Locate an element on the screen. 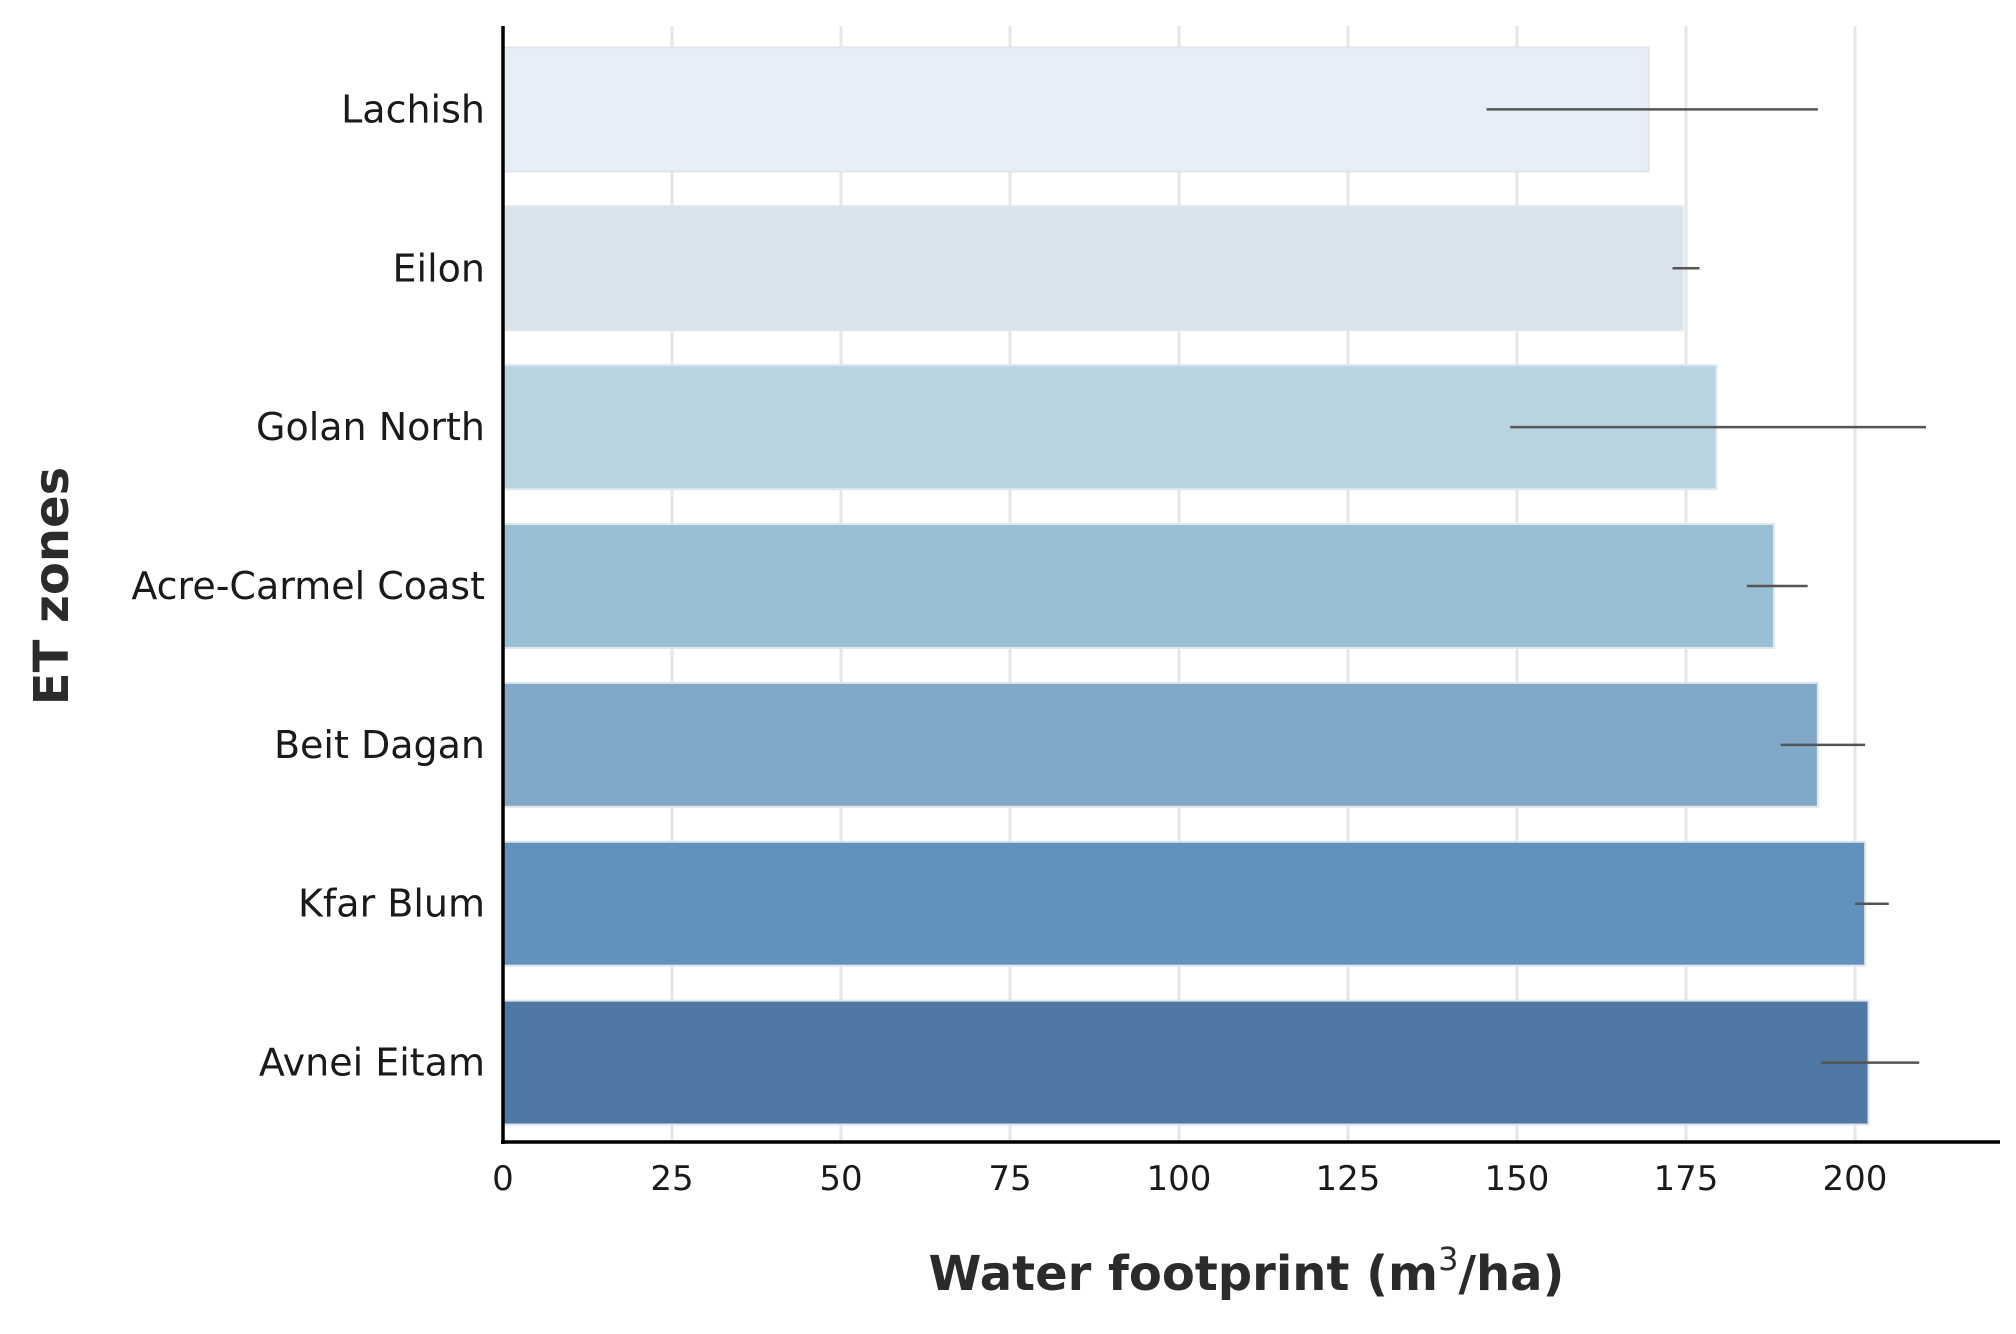  x-axis-title-main: Water footprint (m is located at coordinates (1184, 1274).